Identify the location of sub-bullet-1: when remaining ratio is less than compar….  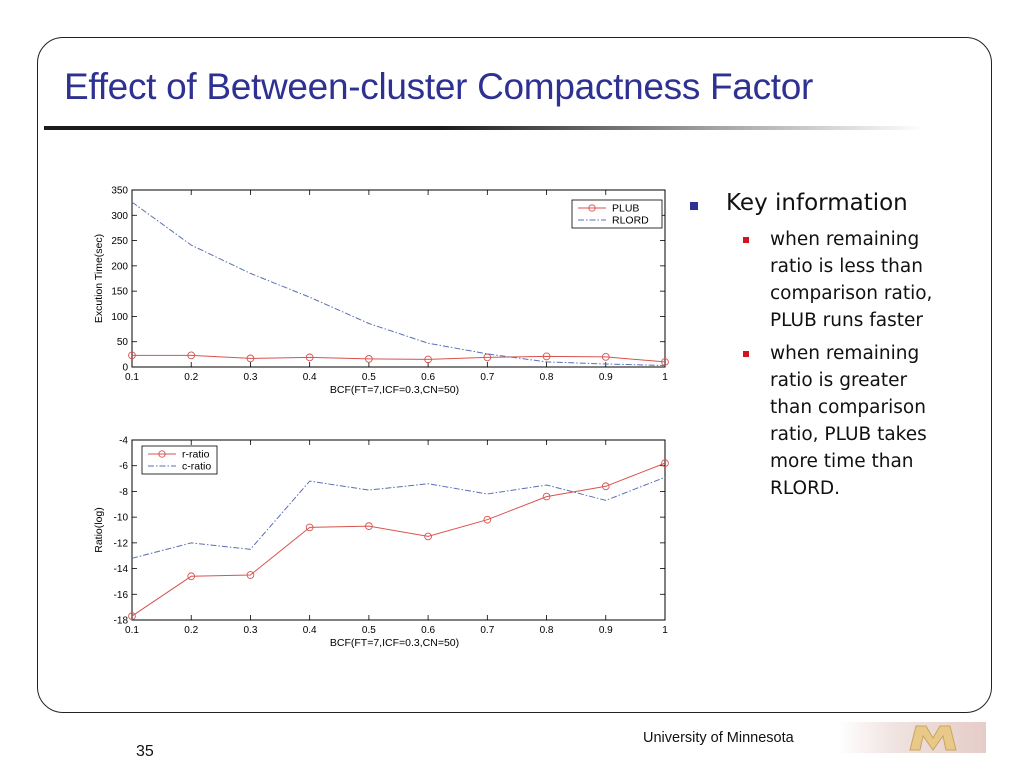
(852, 280).